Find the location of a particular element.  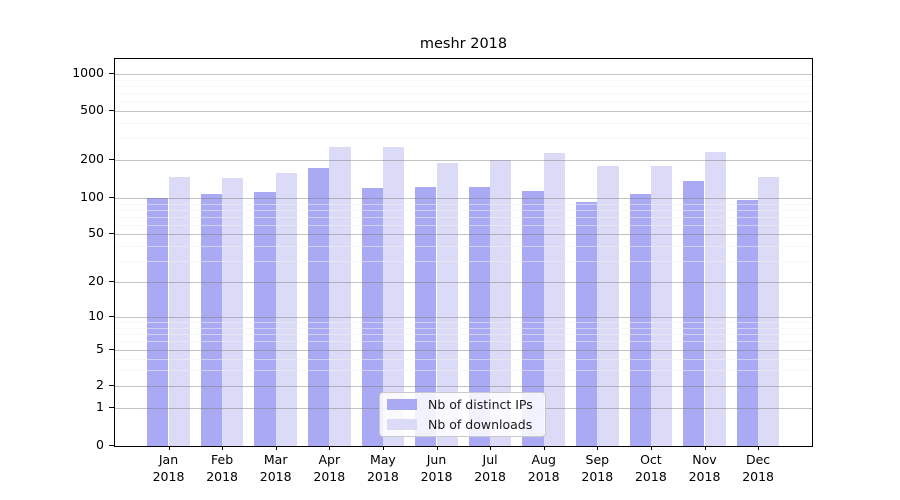

legend-entry-downloads: Nb of downloads is located at coordinates (466, 424).